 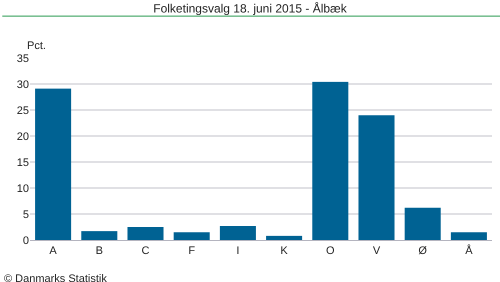 I want to click on y-tick-label: 5, so click(x=25, y=214).